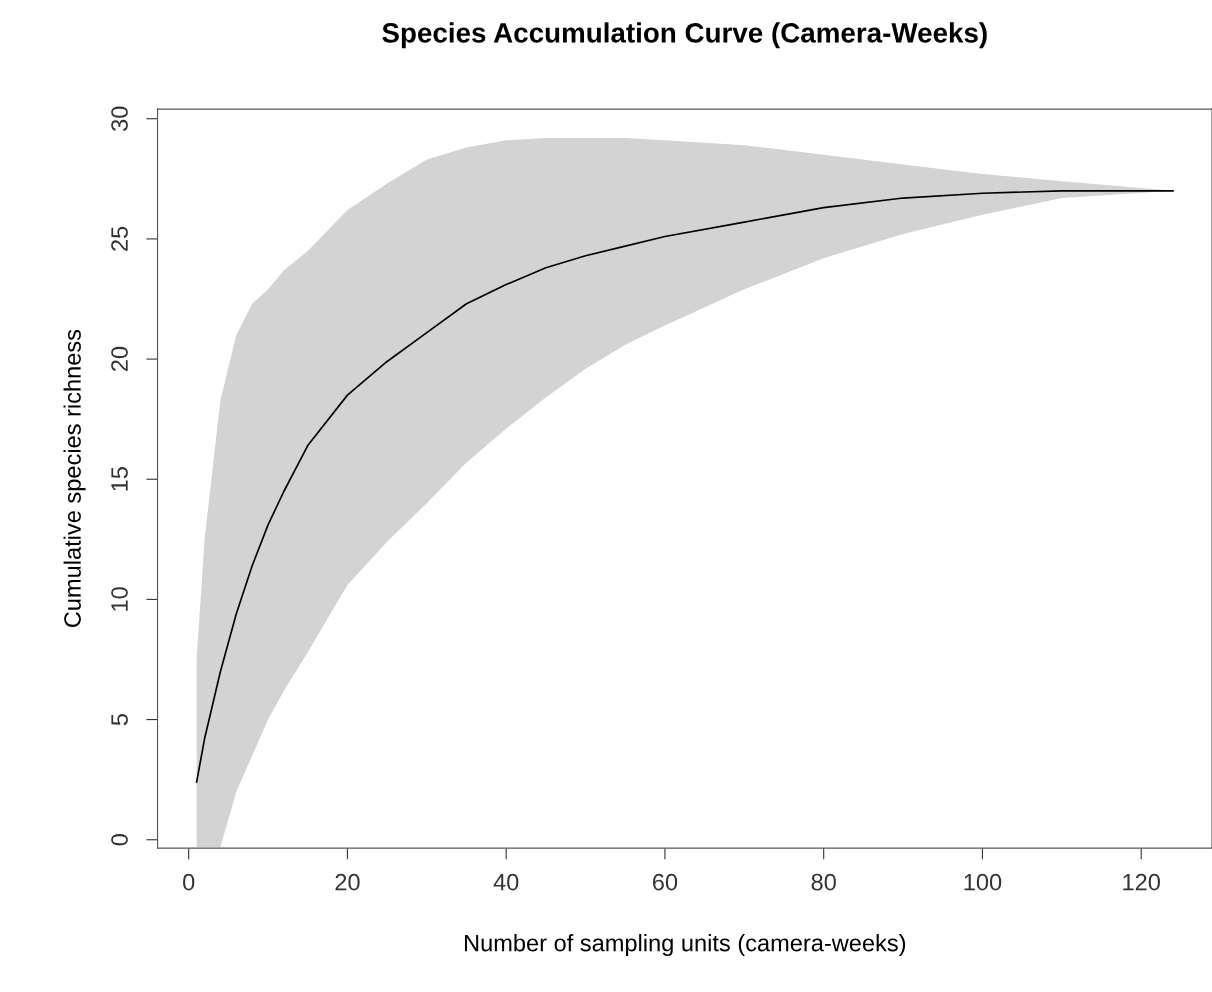 Image resolution: width=1212 pixels, height=992 pixels. Describe the element at coordinates (119, 720) in the screenshot. I see `y-tick-label: 5` at that location.